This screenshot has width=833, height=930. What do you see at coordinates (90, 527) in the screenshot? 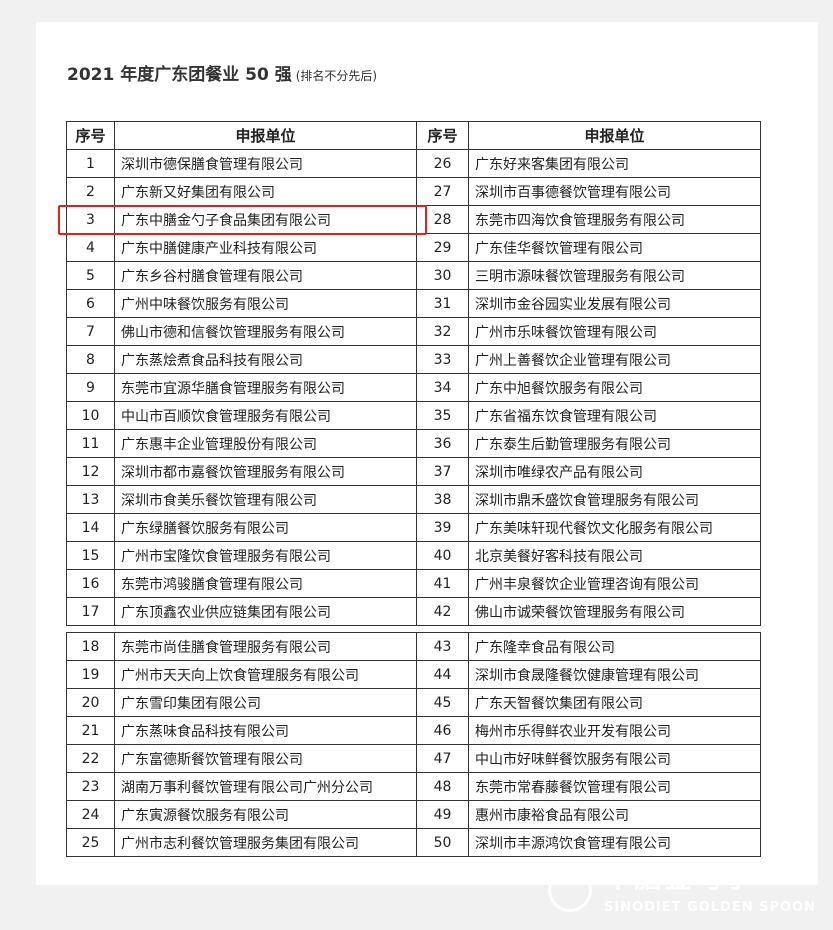
I see `rank-number-cell: 14` at bounding box center [90, 527].